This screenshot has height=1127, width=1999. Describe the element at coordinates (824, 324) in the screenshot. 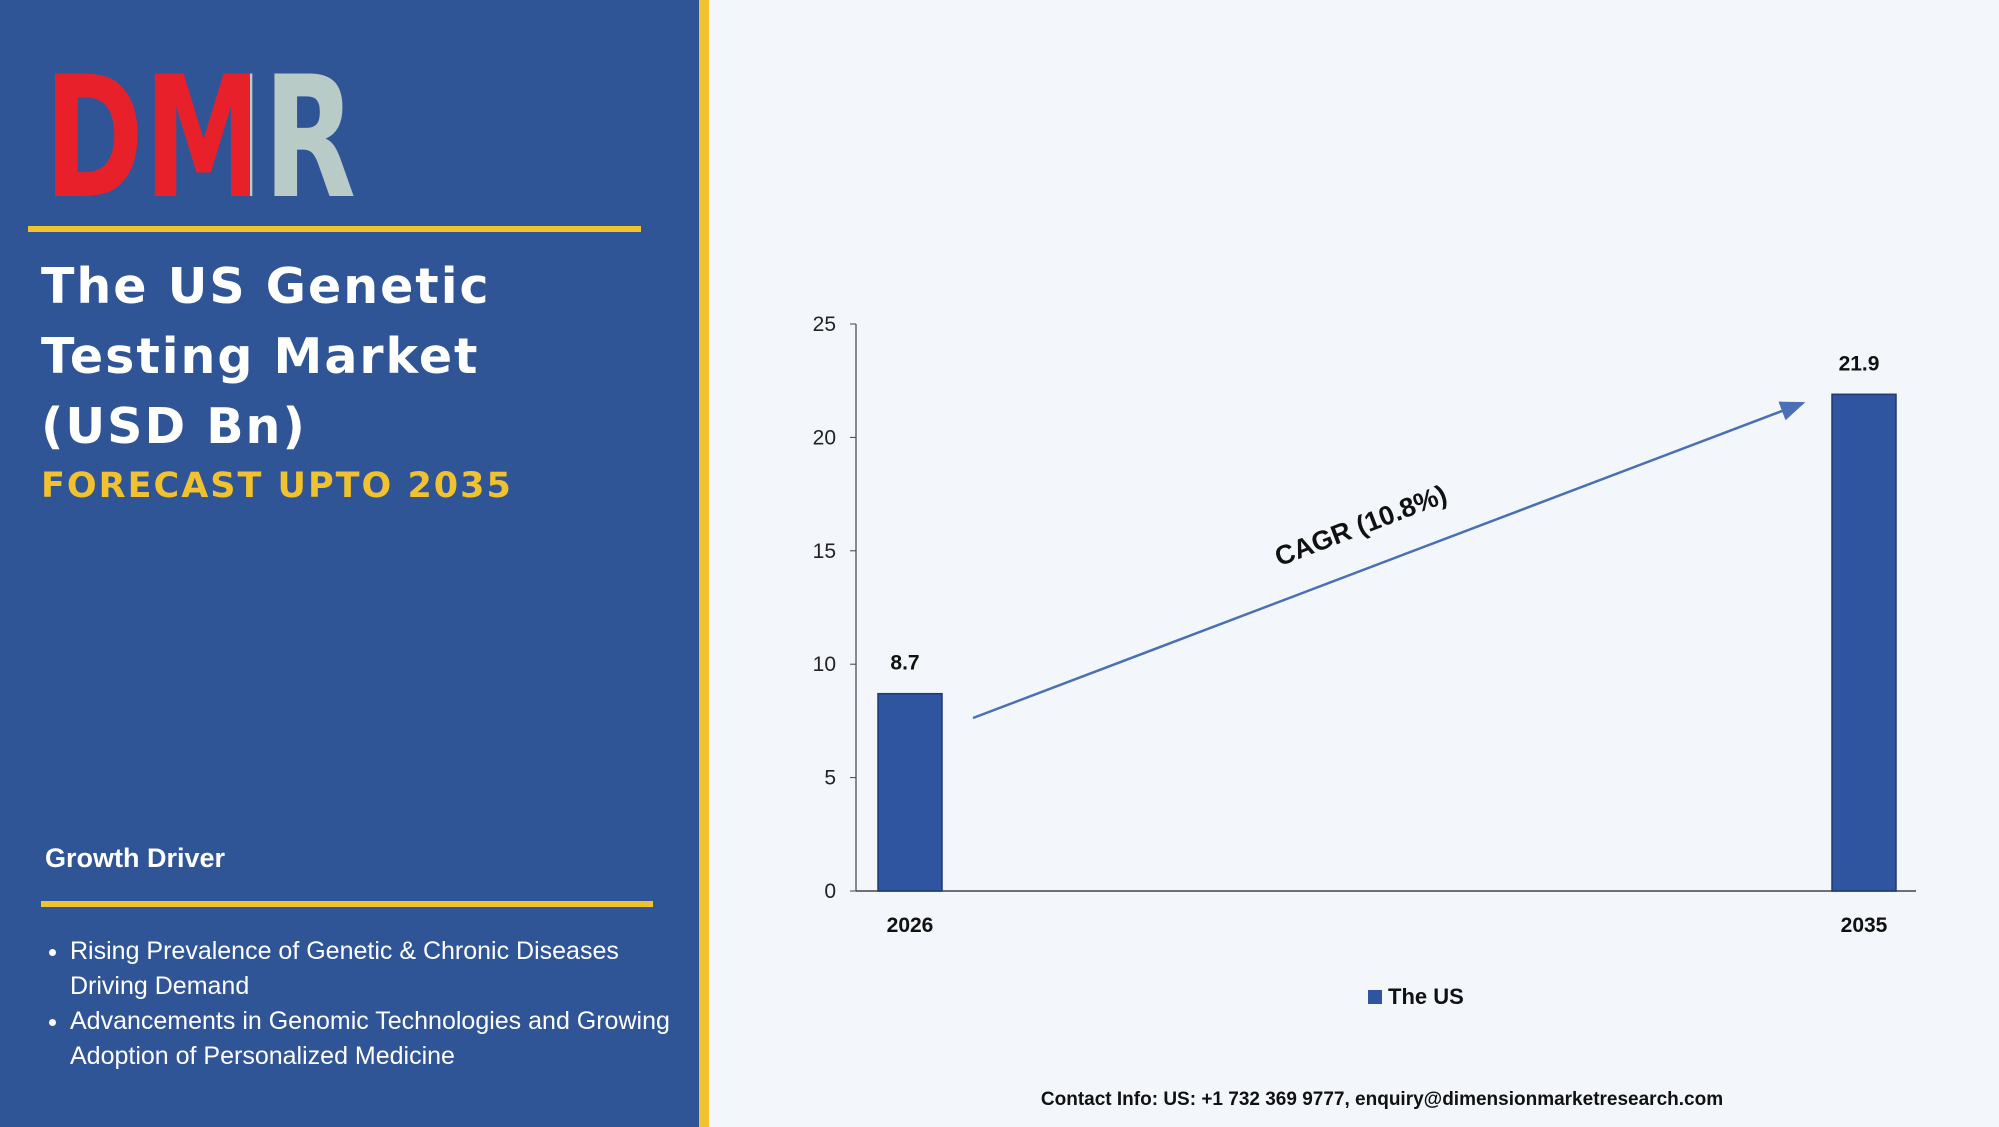

I see `y-tick-label: 25` at that location.